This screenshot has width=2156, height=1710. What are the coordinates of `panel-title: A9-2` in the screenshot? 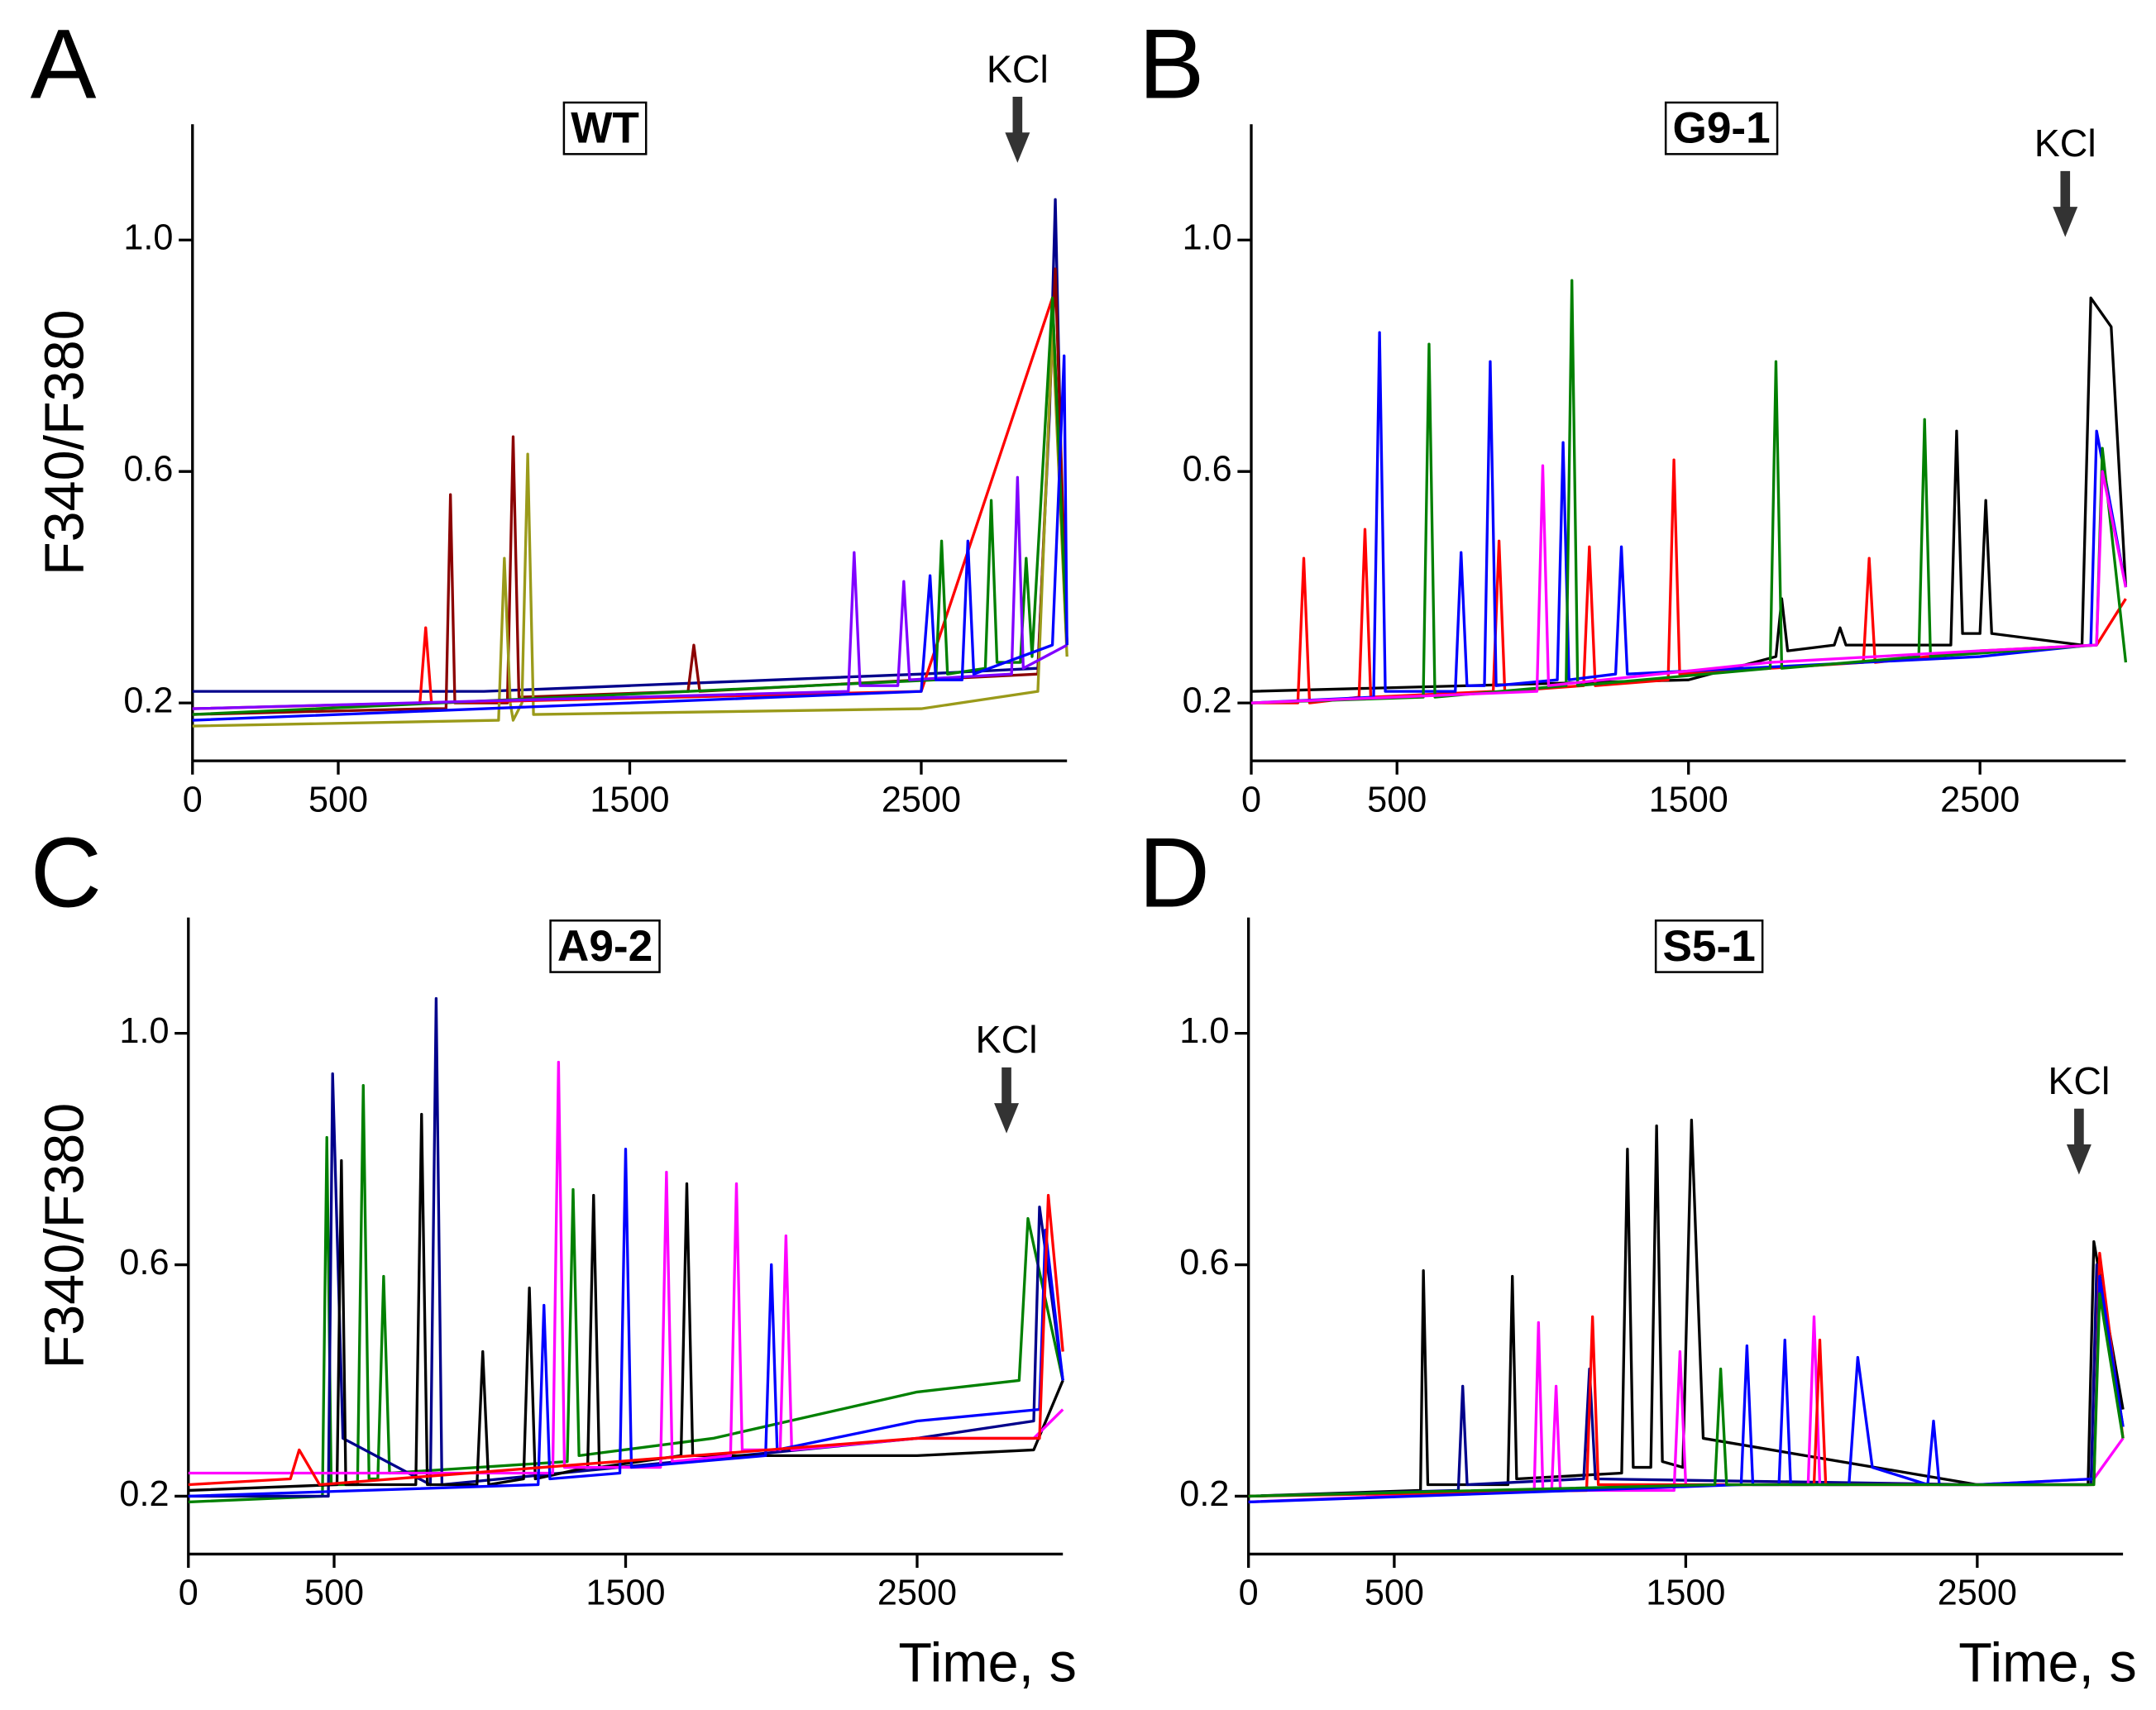 It's located at (605, 946).